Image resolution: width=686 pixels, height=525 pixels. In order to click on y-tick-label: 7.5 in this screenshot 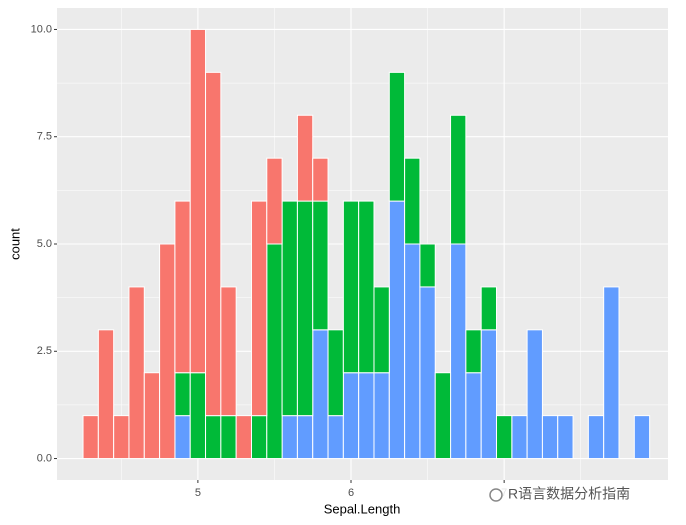, I will do `click(44, 137)`.